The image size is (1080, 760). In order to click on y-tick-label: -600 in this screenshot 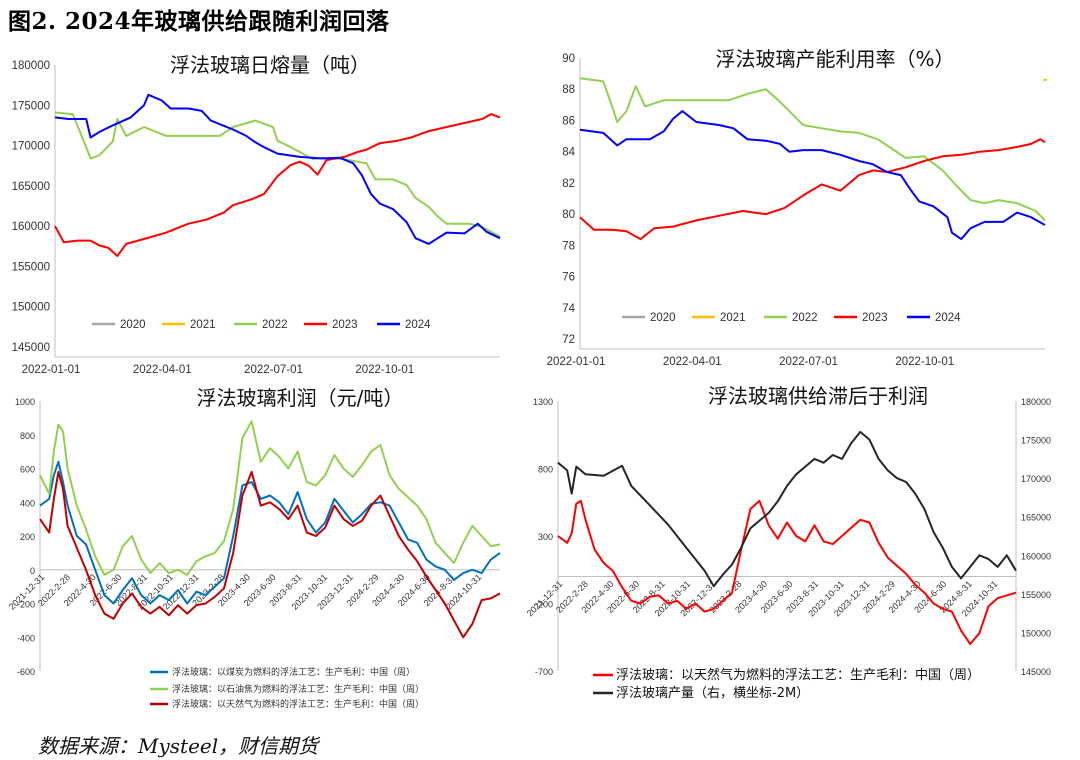, I will do `click(26, 672)`.